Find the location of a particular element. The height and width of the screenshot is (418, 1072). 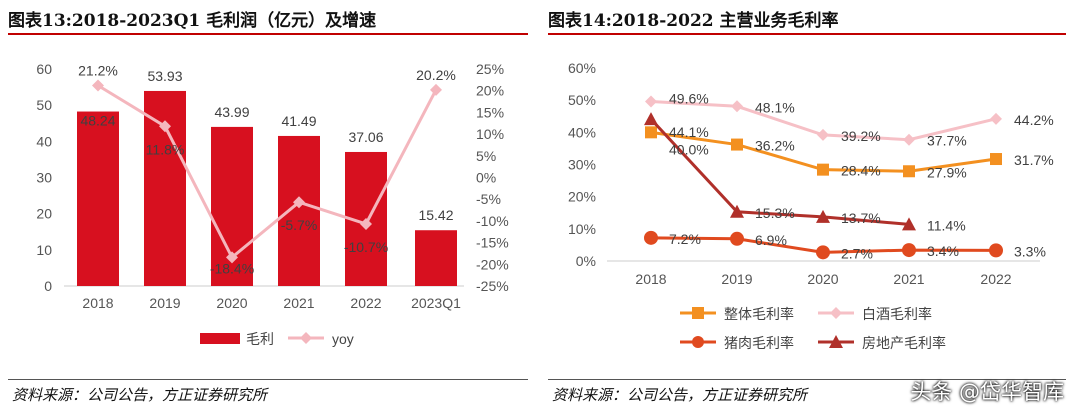

realestate-line is located at coordinates (779, 172).